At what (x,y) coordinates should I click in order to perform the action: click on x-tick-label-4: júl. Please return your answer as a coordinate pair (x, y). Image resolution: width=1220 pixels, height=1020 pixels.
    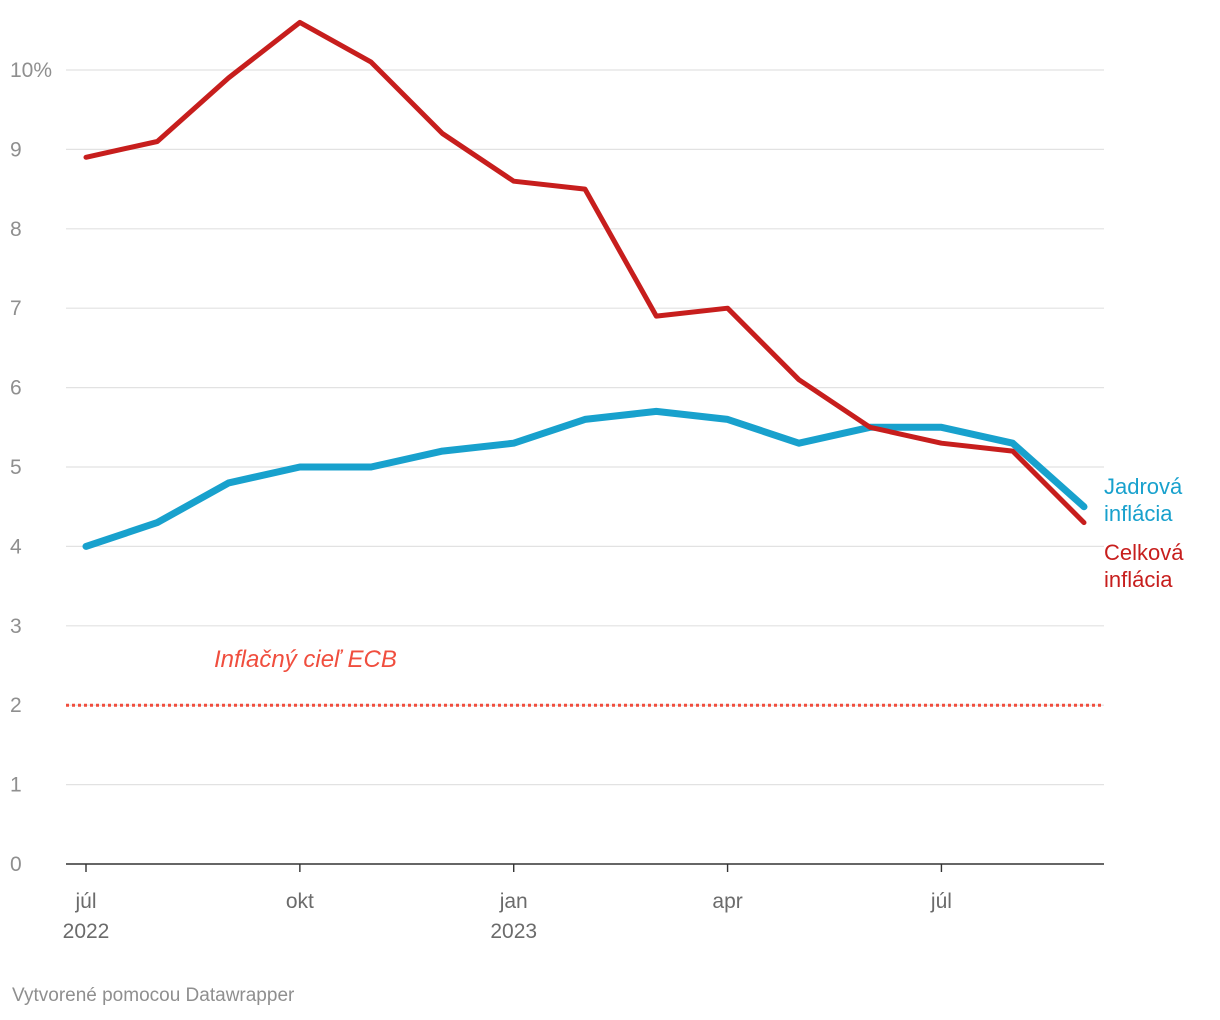
    Looking at the image, I should click on (941, 901).